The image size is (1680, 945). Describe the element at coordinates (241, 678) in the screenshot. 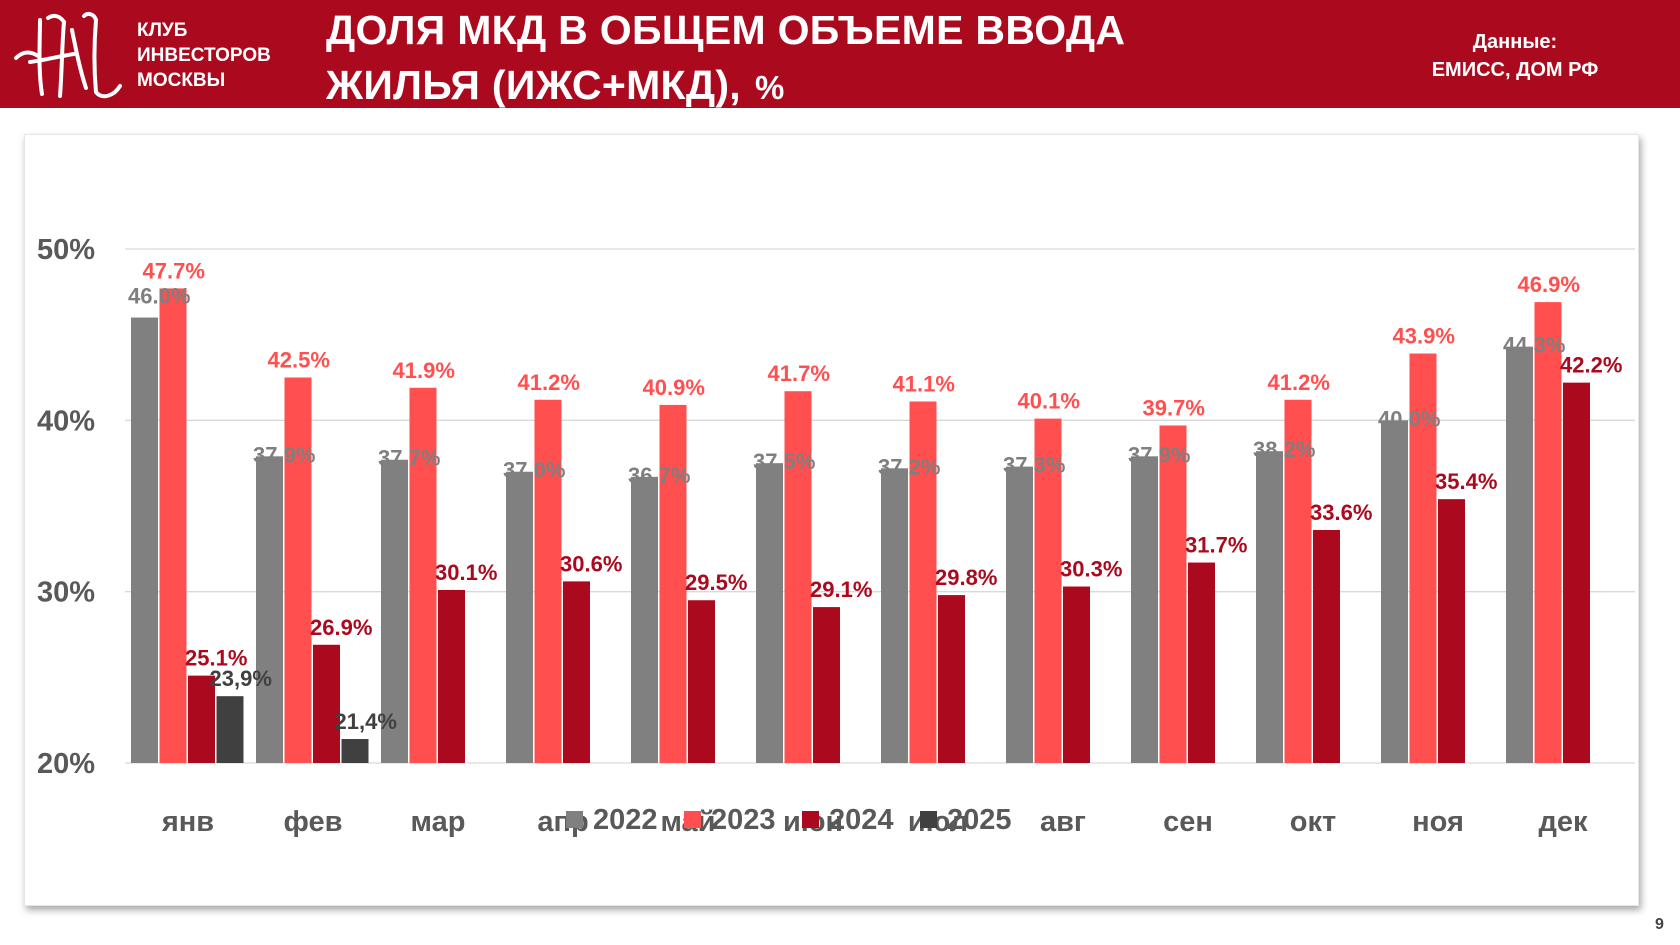

I see `data-label: 23,9%` at that location.